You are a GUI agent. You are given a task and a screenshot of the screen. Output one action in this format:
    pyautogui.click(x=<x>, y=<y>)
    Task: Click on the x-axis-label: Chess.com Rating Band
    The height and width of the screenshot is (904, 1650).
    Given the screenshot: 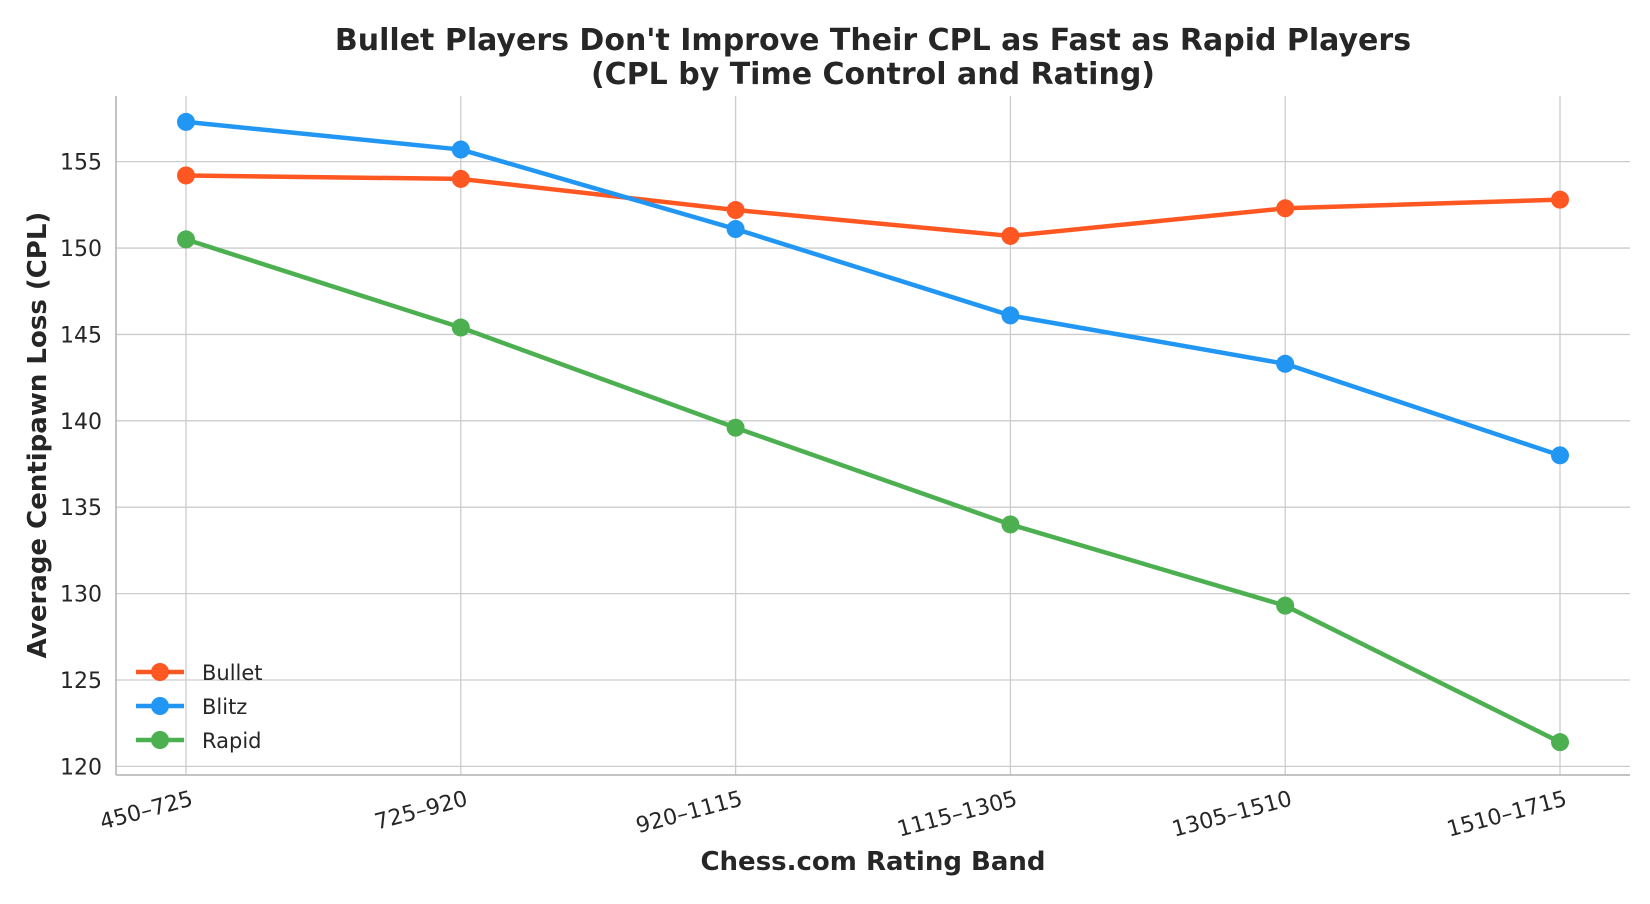 What is the action you would take?
    pyautogui.click(x=872, y=862)
    